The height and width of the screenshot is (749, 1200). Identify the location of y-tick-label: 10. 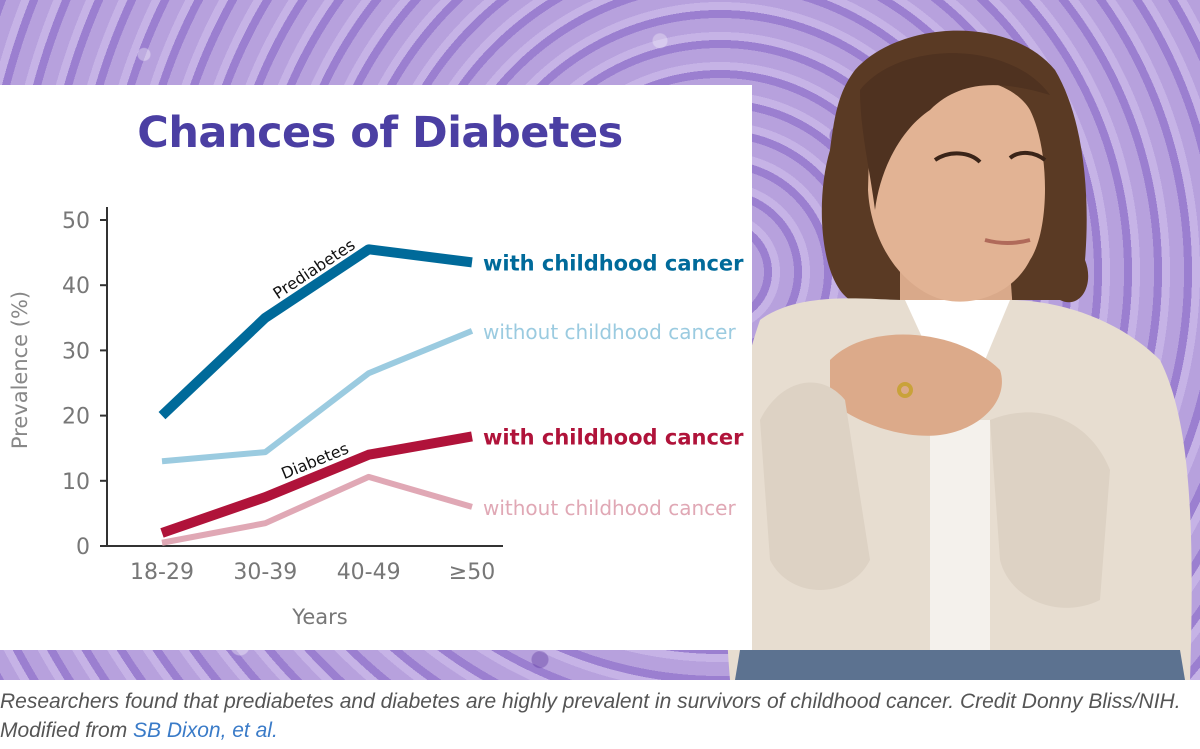
(76, 482).